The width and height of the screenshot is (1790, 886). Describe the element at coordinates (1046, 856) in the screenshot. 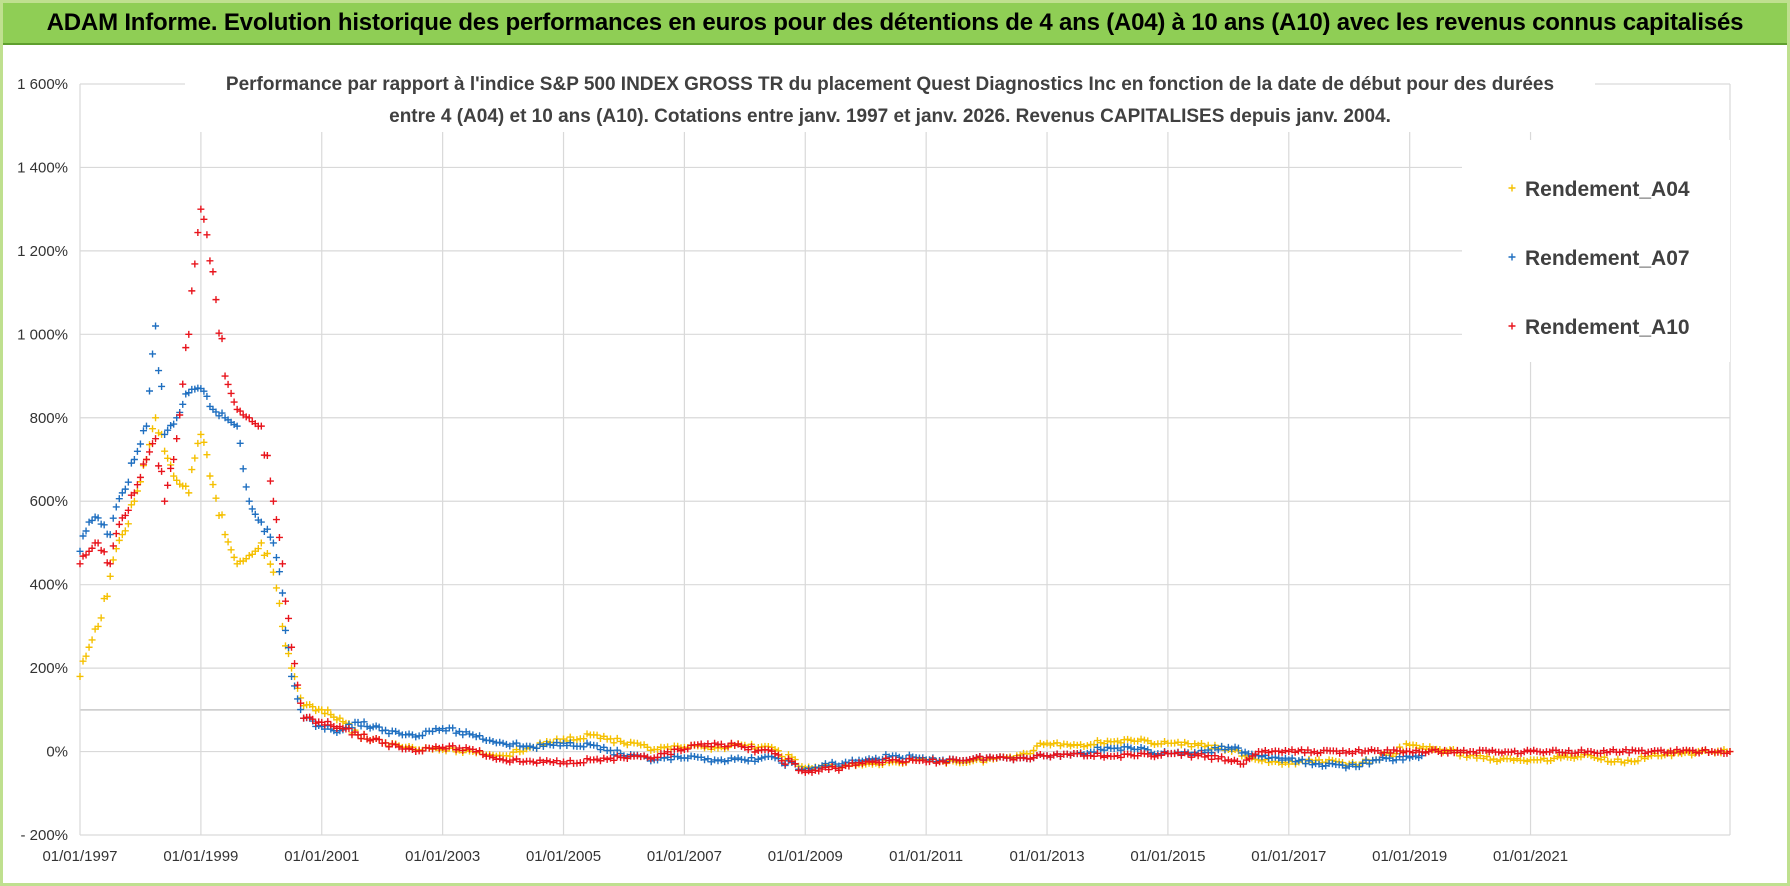

I see `x-tick-label: 01/01/2013` at that location.